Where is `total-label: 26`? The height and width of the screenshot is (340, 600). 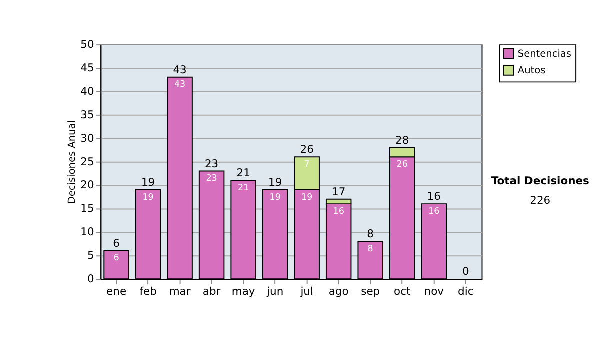 total-label: 26 is located at coordinates (307, 149).